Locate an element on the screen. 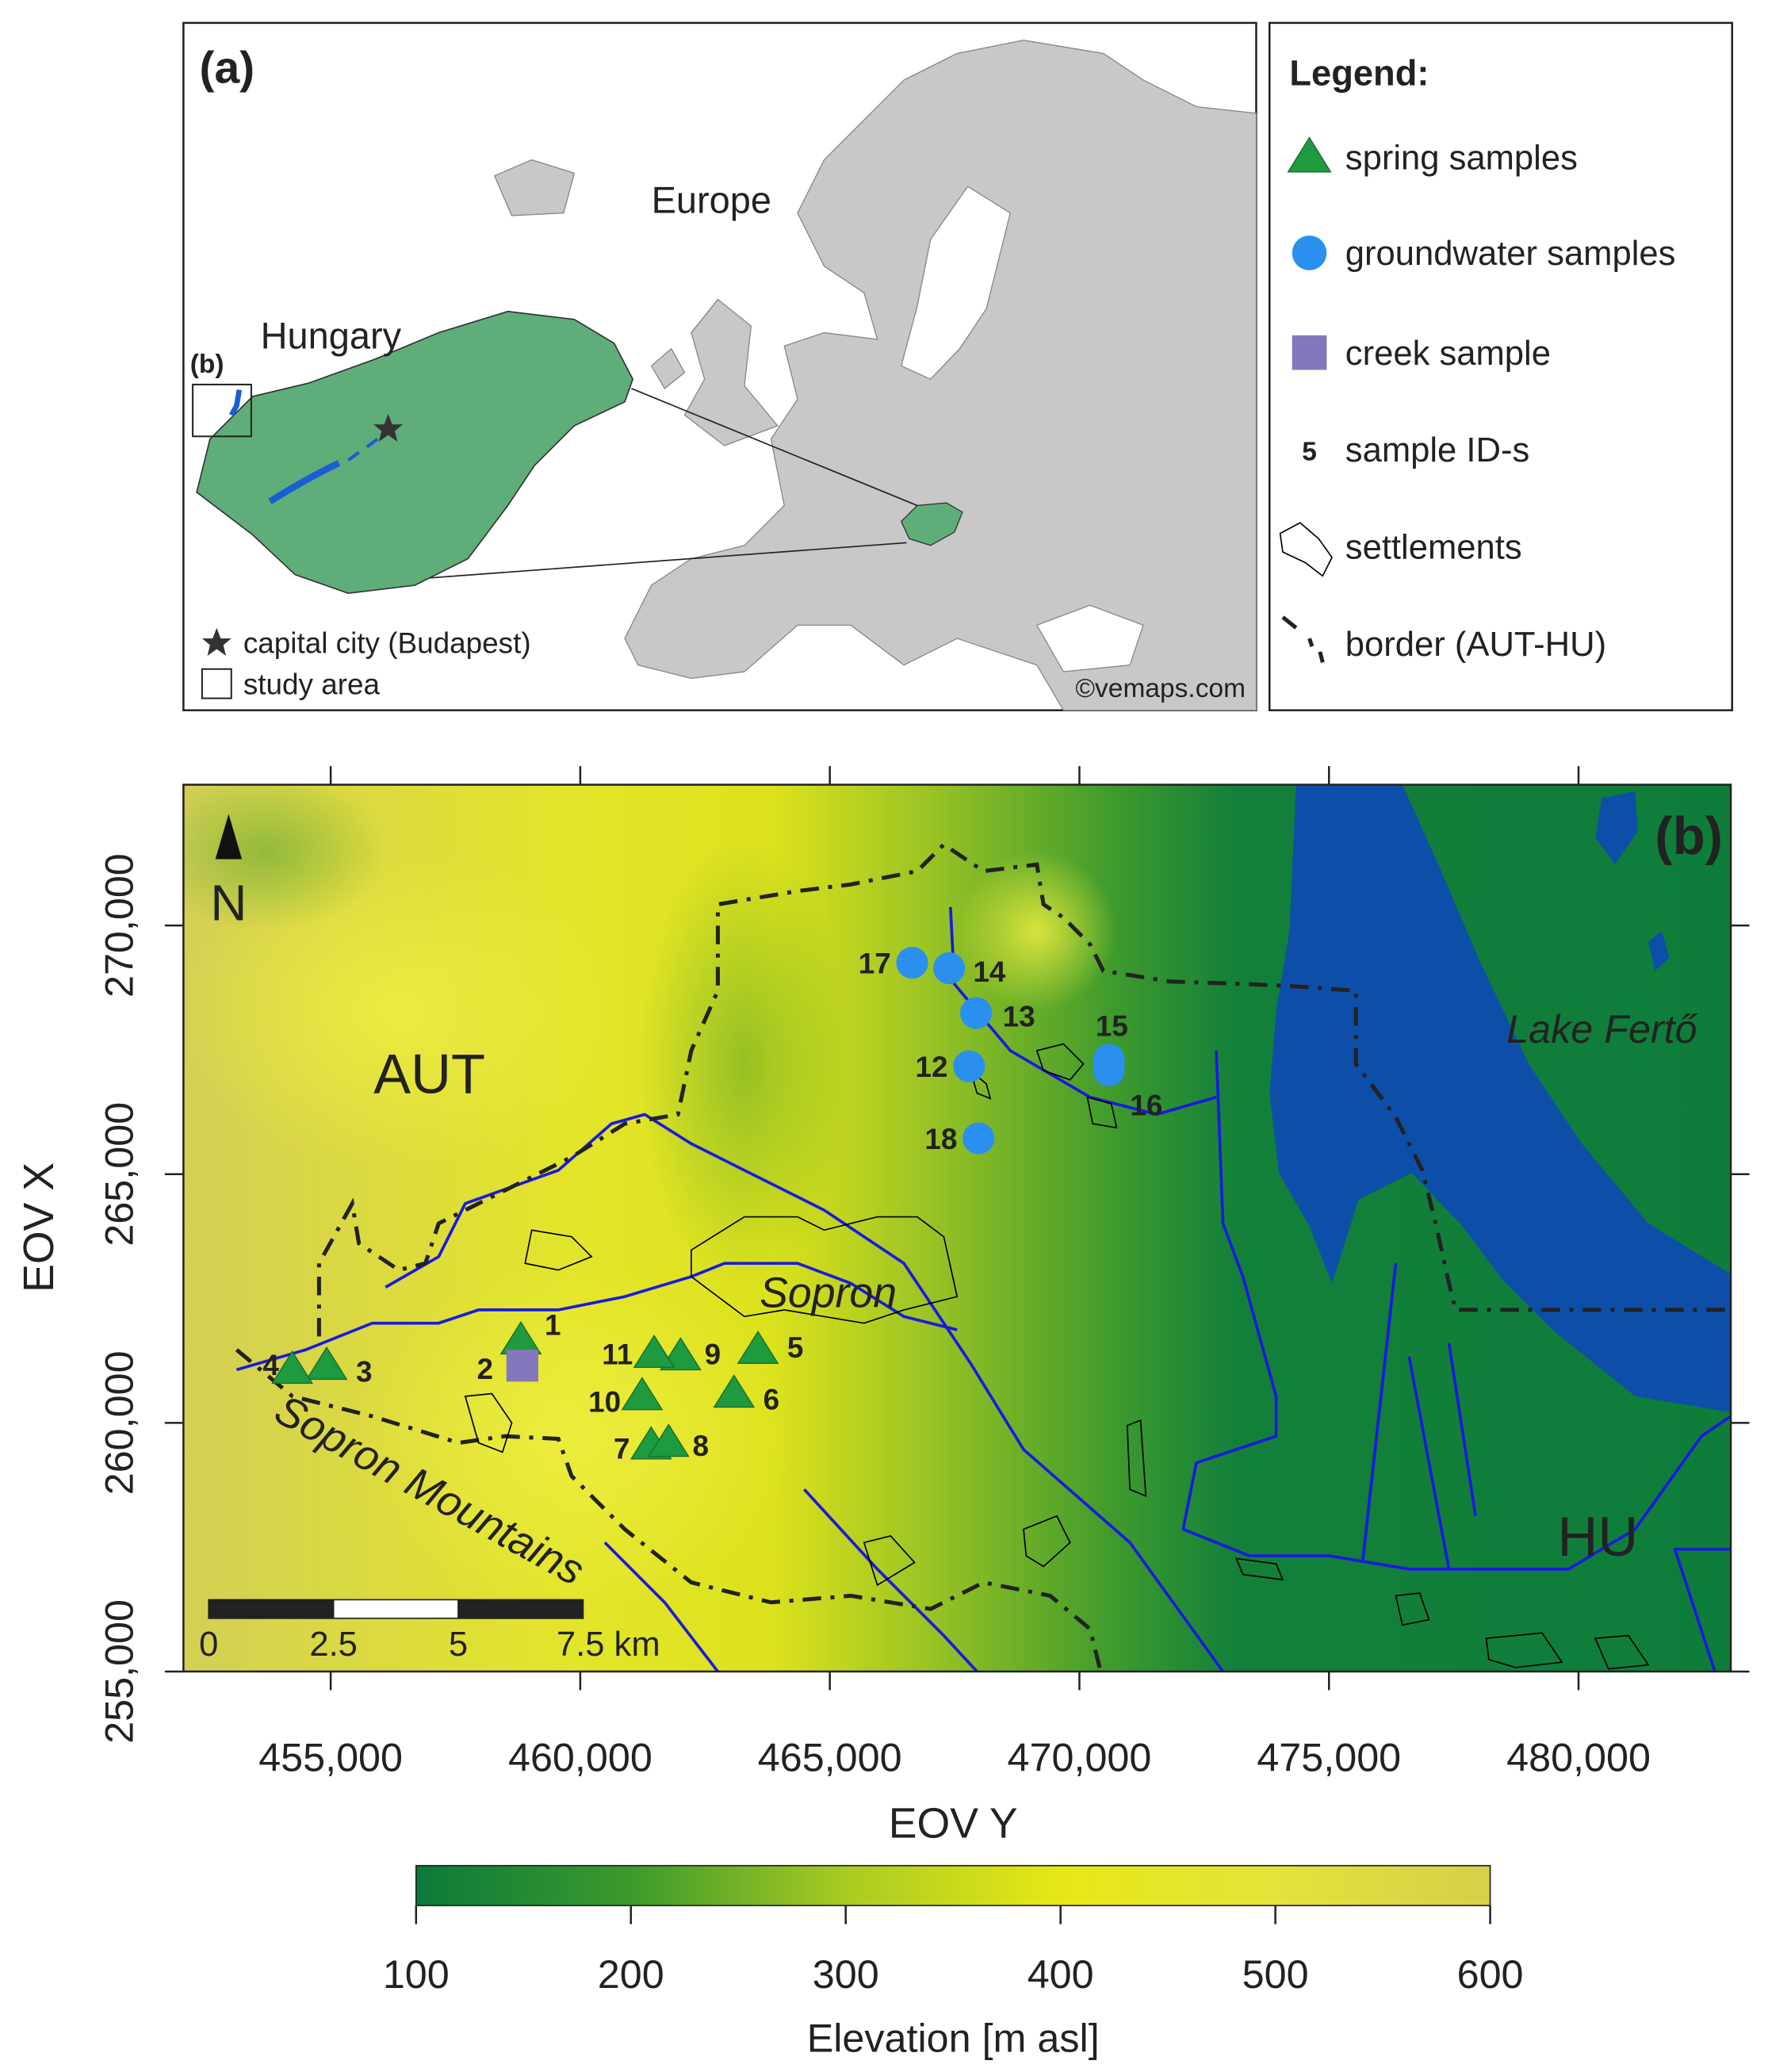 The width and height of the screenshot is (1768, 2072). credit: ©vemaps.com is located at coordinates (1160, 688).